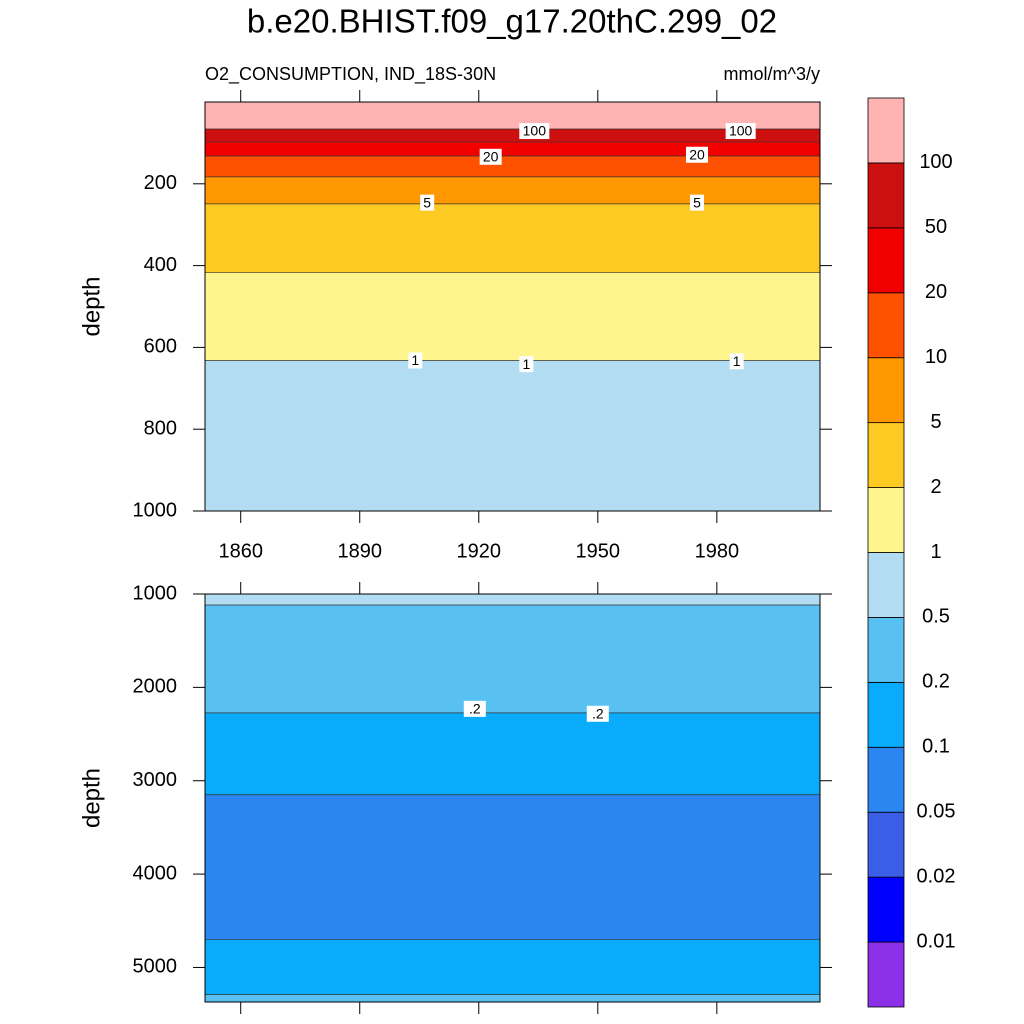 This screenshot has width=1024, height=1024. Describe the element at coordinates (936, 876) in the screenshot. I see `colorbar-label: 0.02` at that location.